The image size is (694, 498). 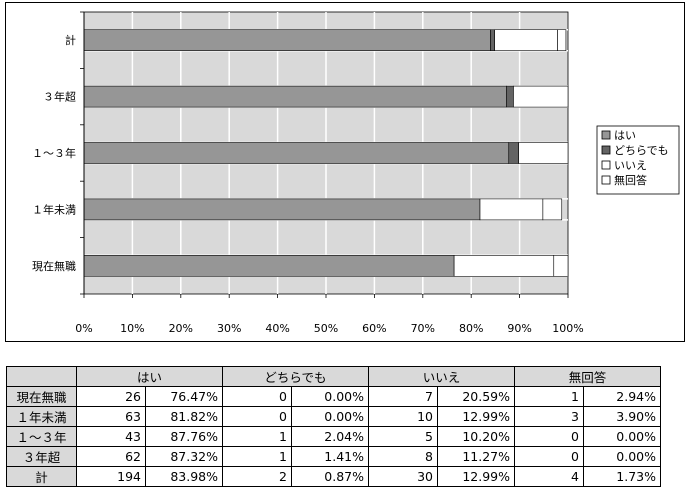 What do you see at coordinates (403, 456) in the screenshot?
I see `count-cell: 8` at bounding box center [403, 456].